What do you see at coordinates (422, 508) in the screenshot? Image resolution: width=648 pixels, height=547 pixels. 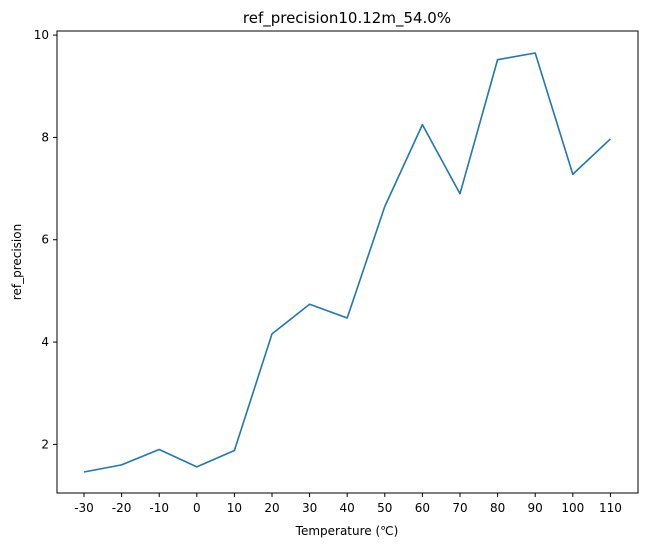 I see `x-tick-label: 60` at bounding box center [422, 508].